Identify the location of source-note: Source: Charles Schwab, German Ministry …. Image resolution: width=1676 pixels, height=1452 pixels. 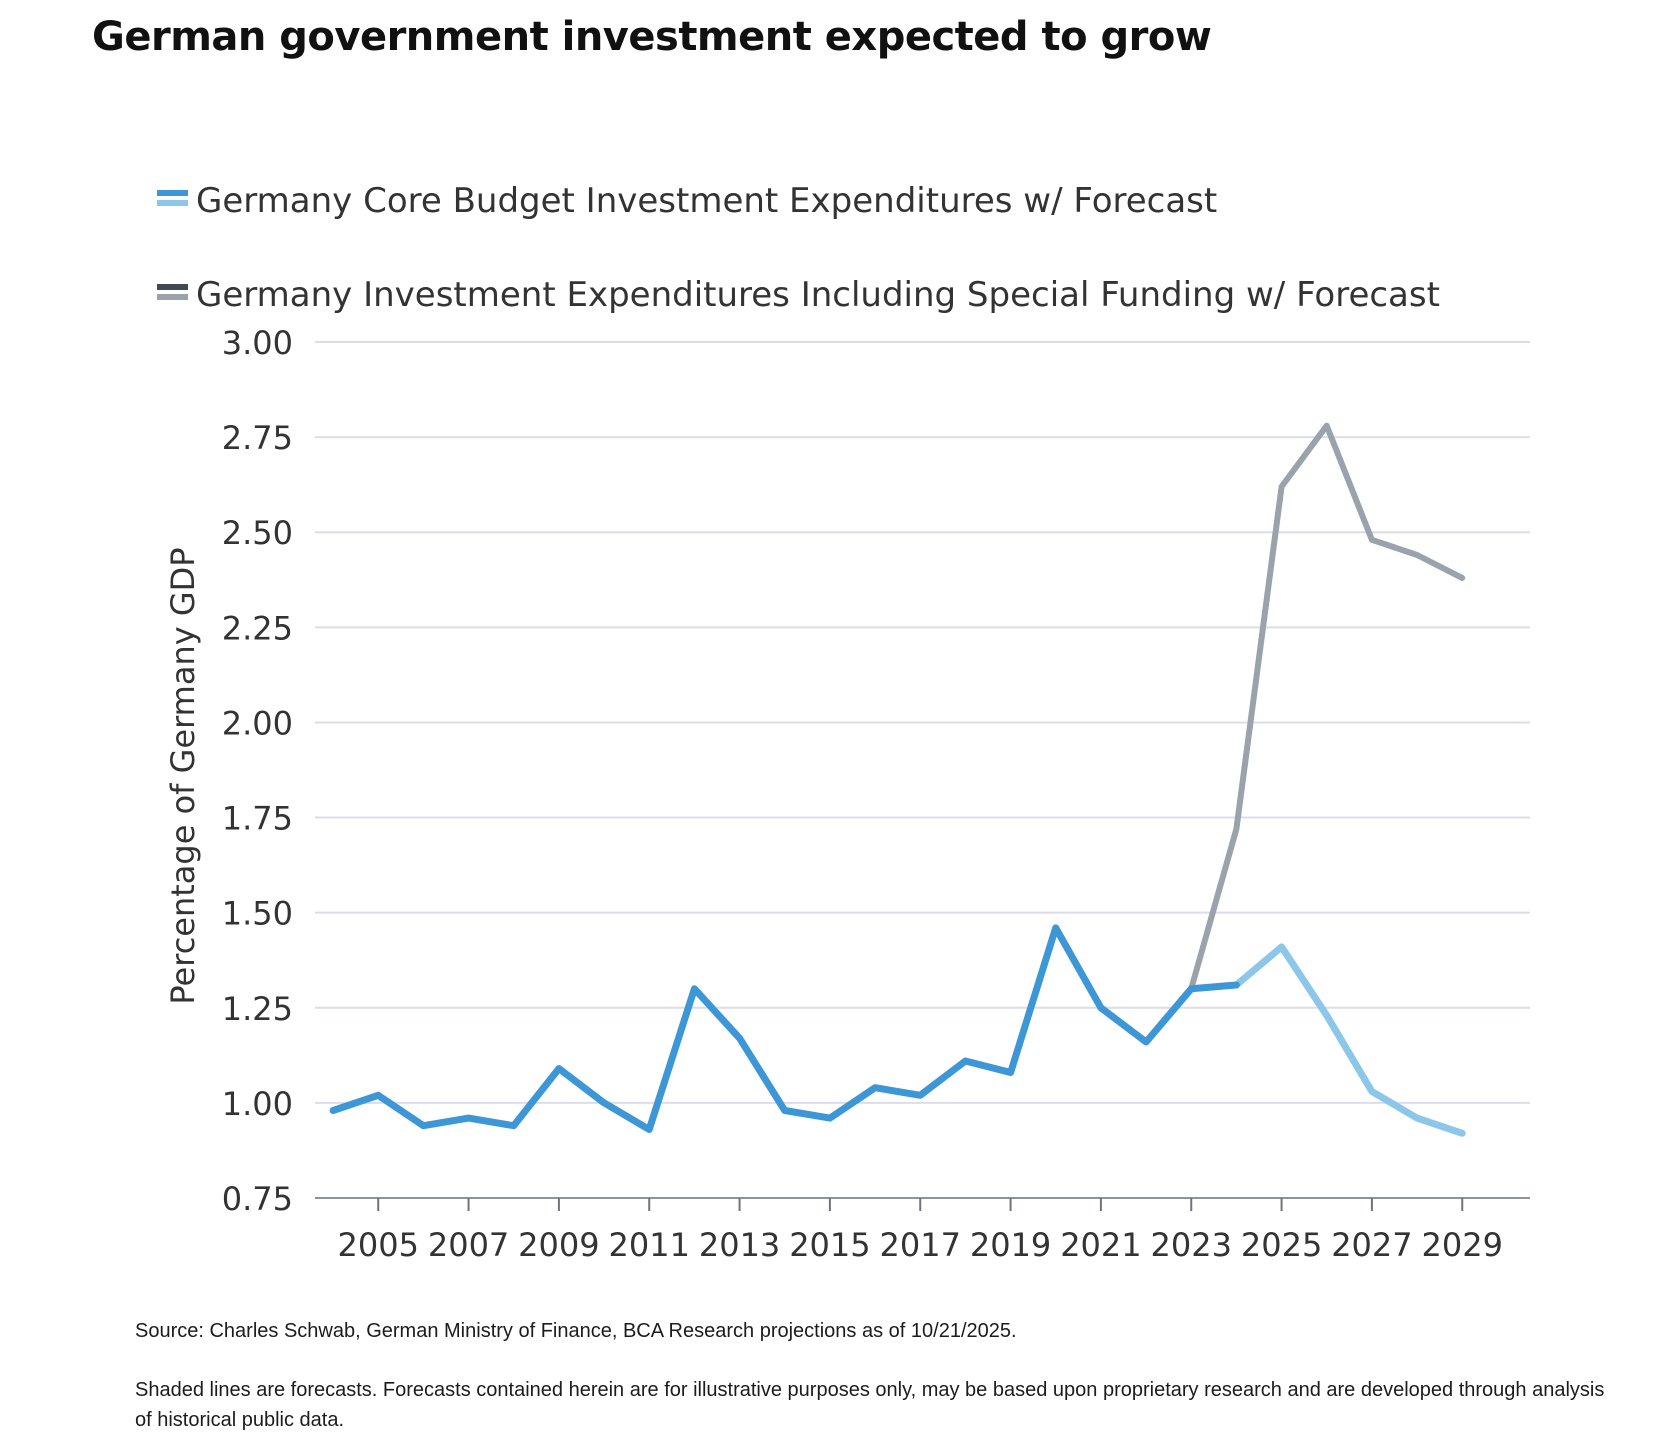
(576, 1331).